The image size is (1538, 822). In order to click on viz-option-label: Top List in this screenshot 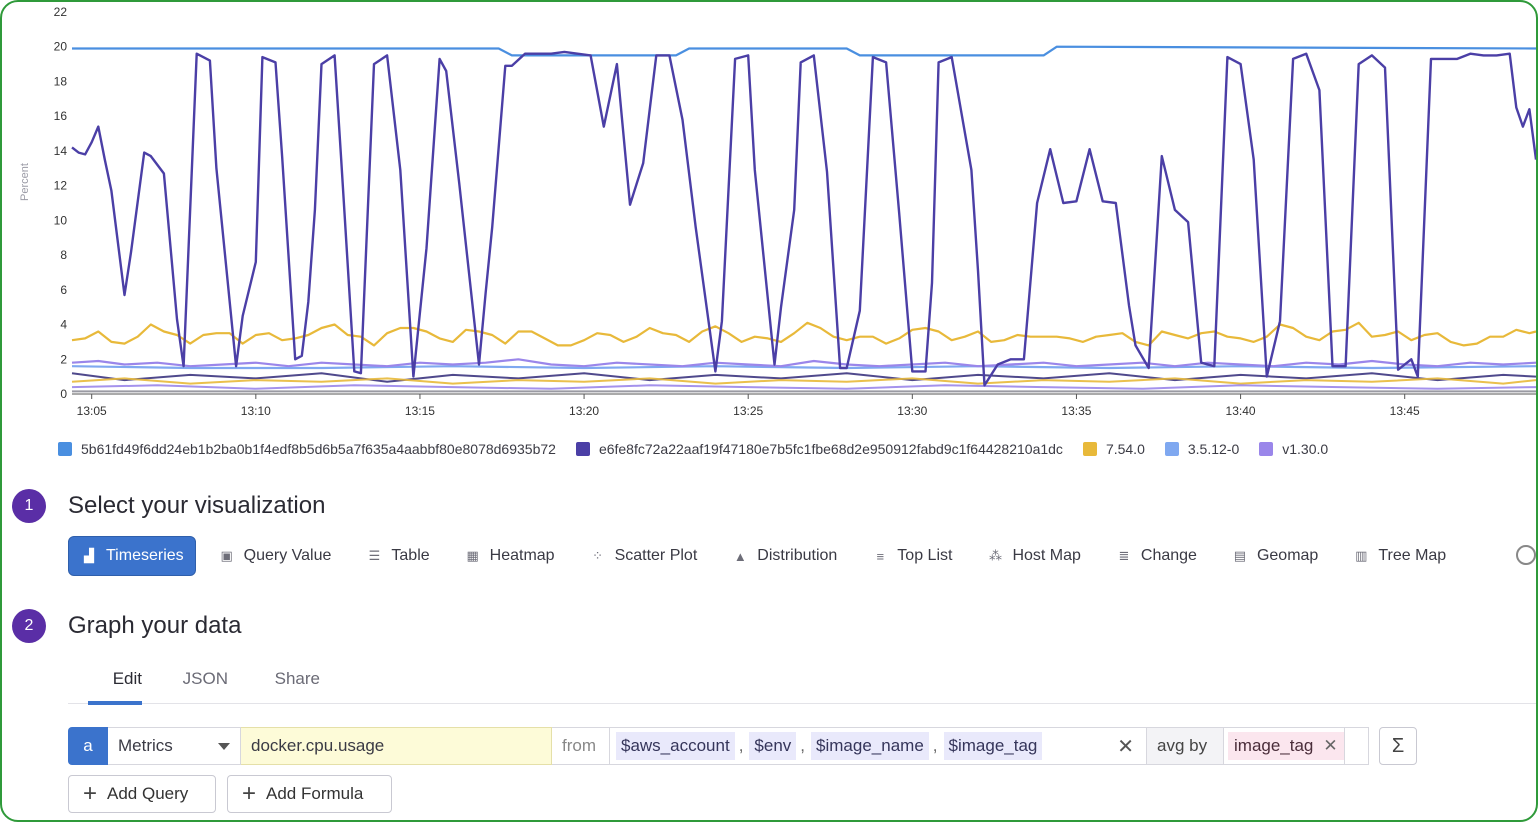, I will do `click(925, 555)`.